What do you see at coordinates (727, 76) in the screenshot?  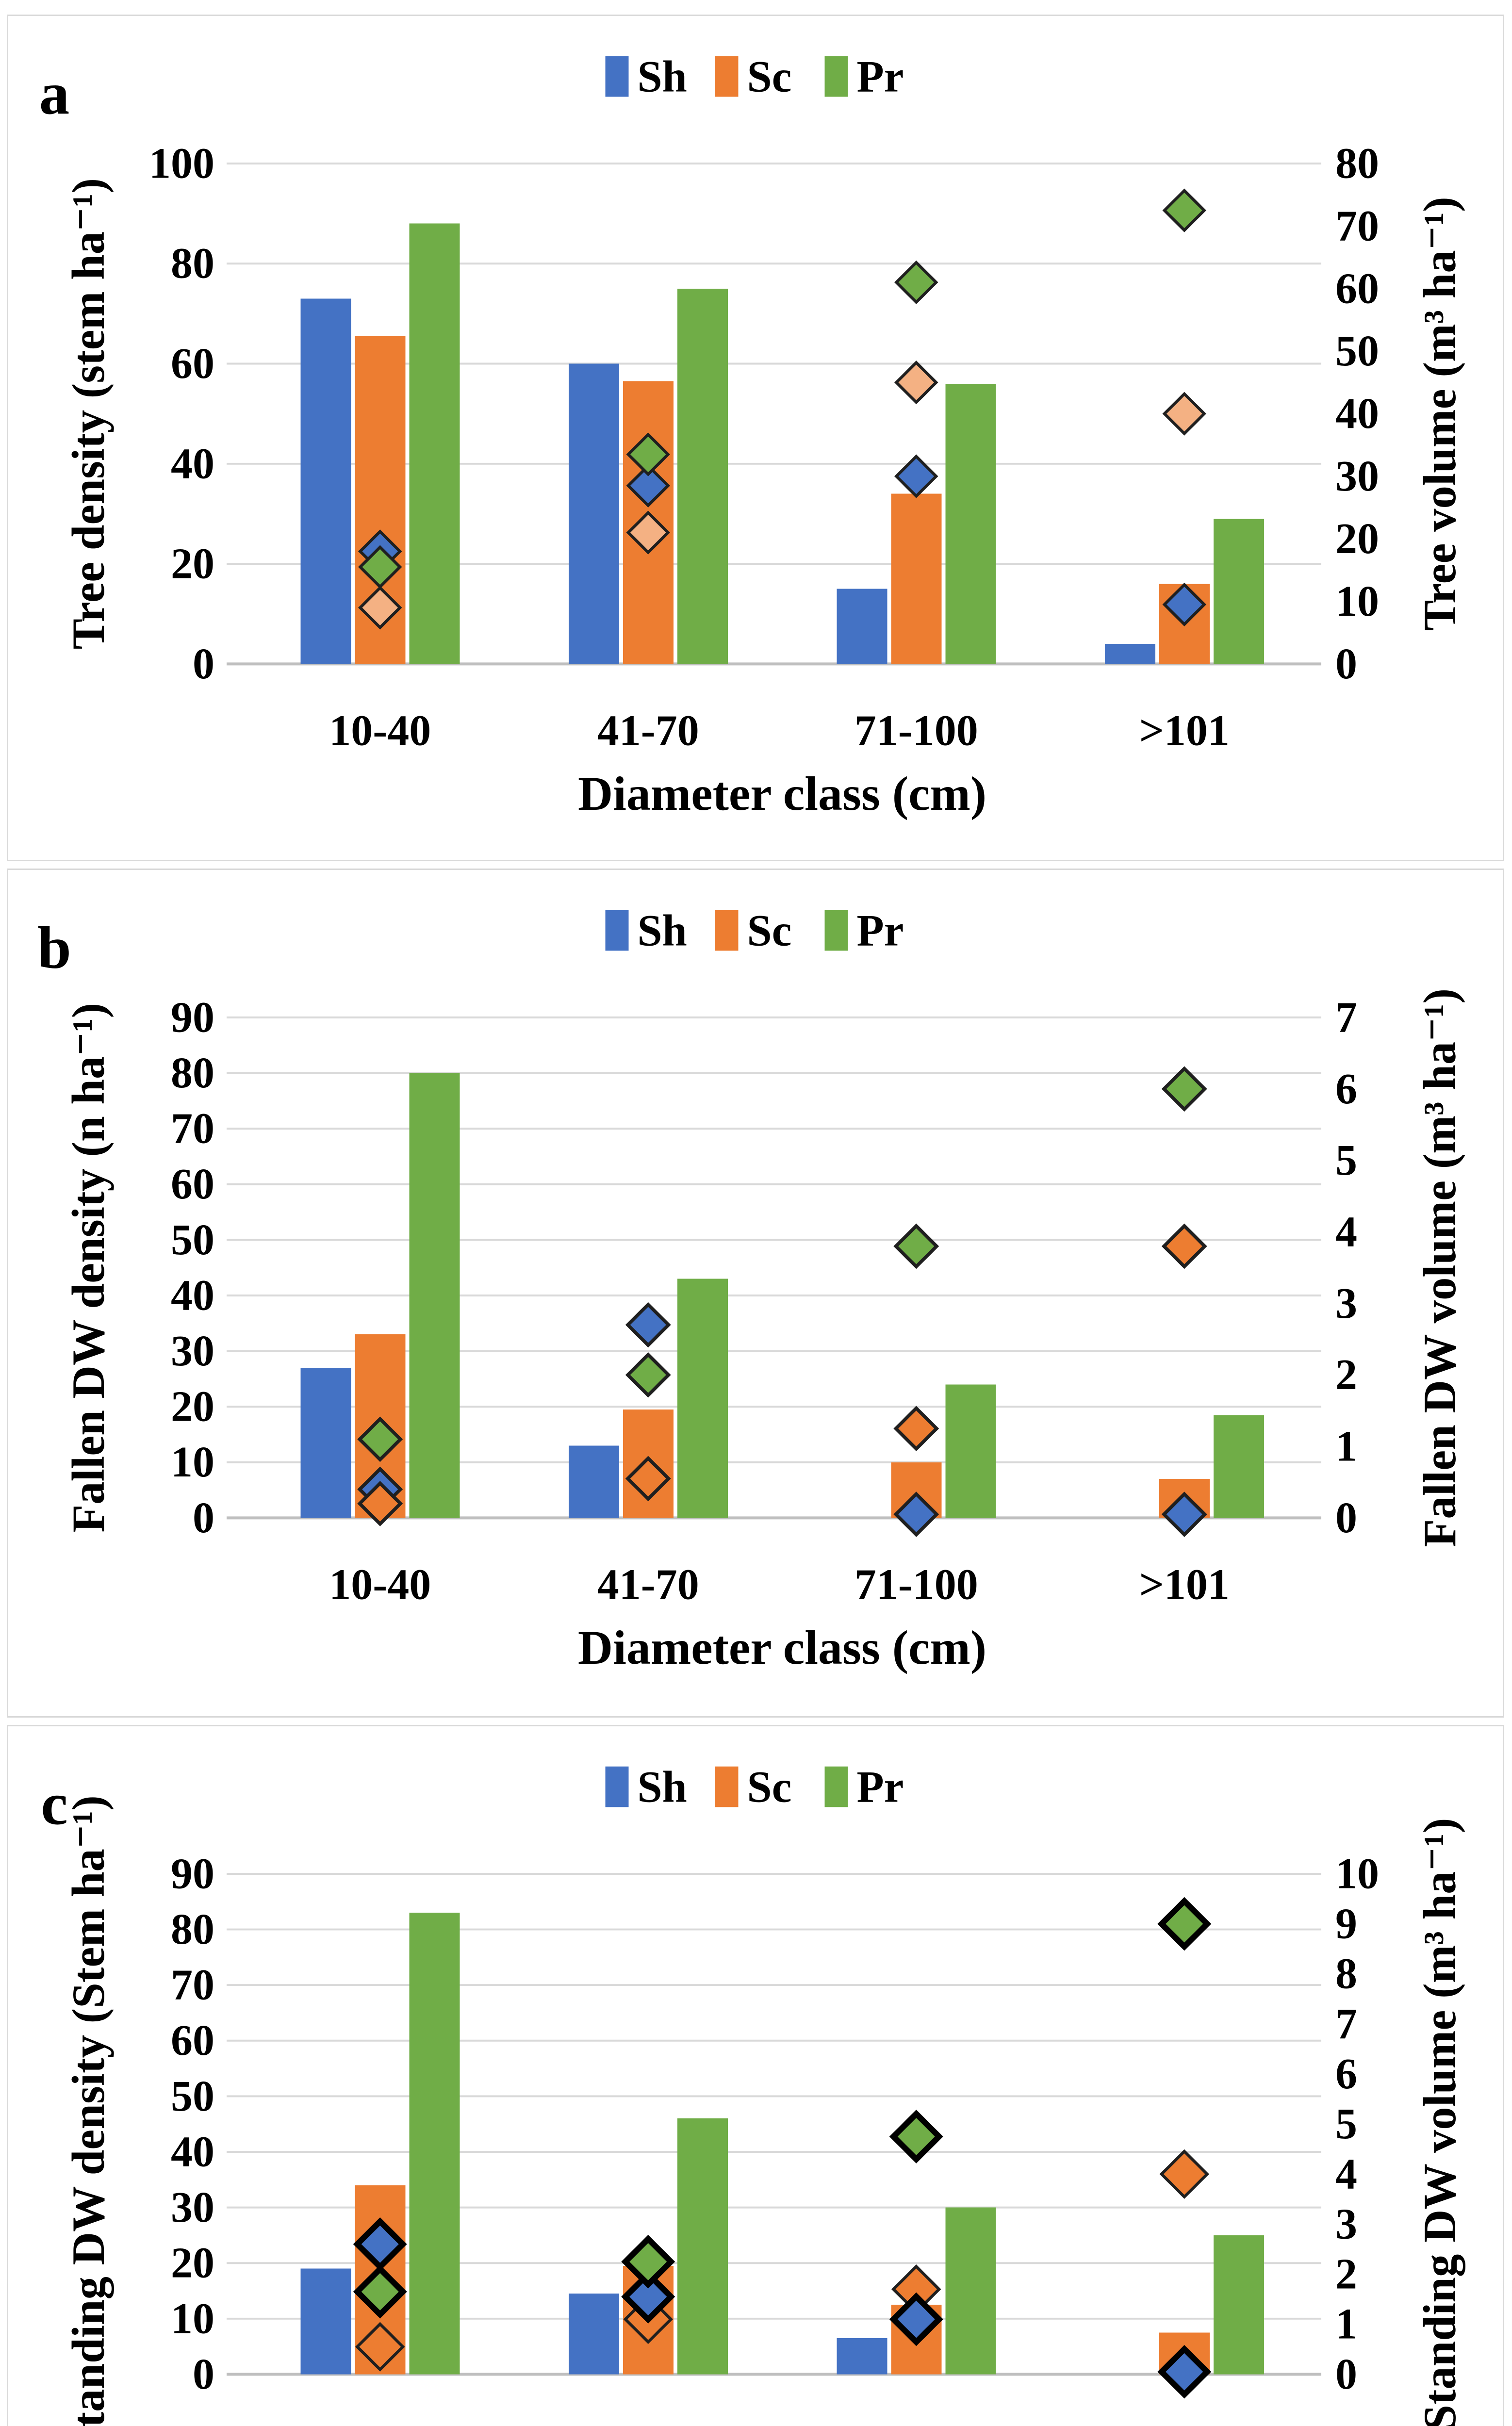 I see `legend-swatch-Sc` at bounding box center [727, 76].